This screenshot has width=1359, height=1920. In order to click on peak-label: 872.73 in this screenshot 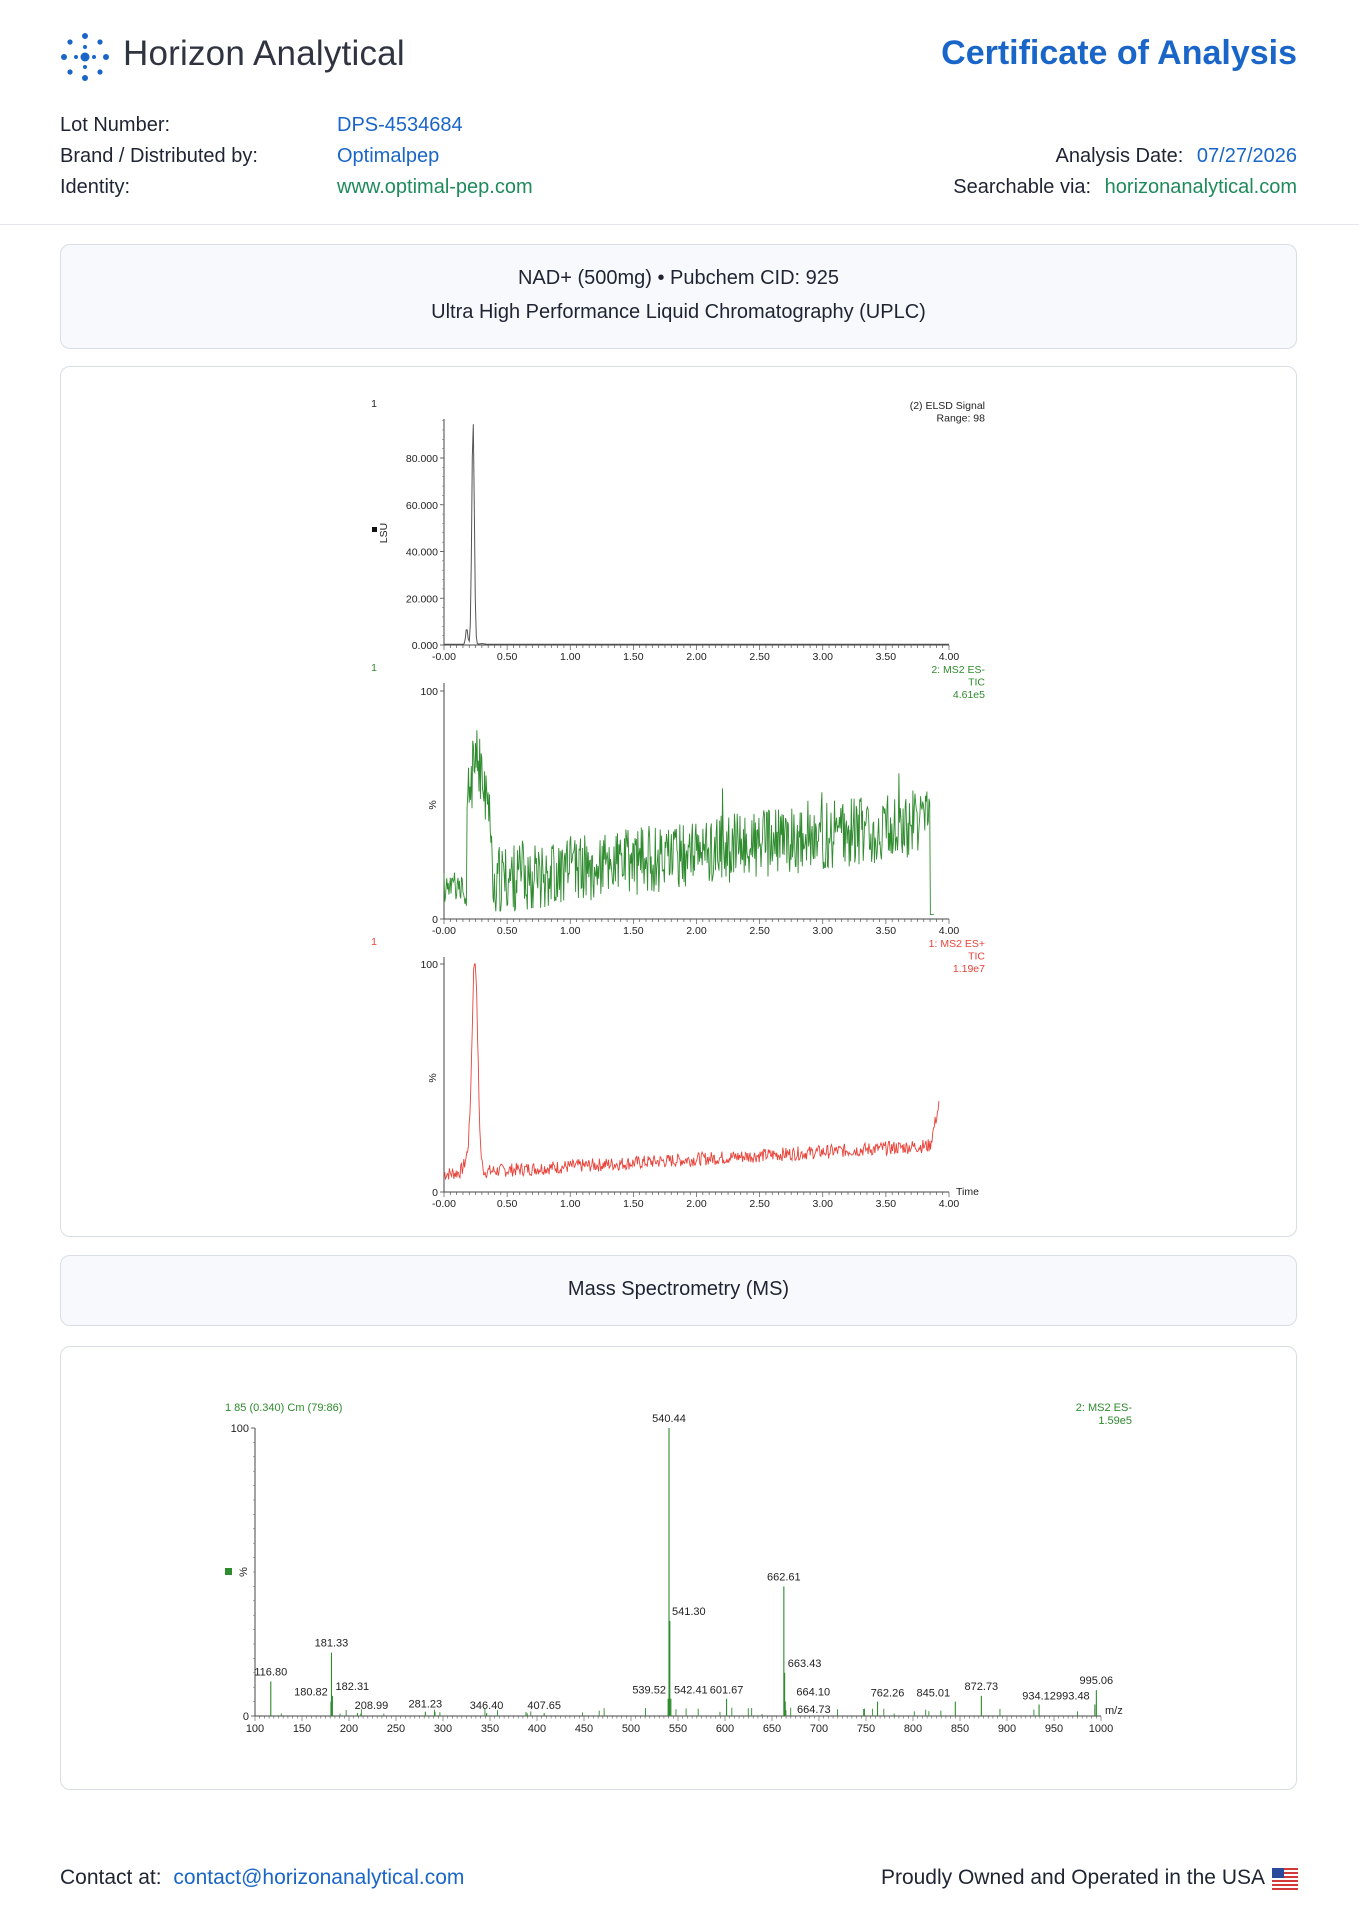, I will do `click(982, 1687)`.